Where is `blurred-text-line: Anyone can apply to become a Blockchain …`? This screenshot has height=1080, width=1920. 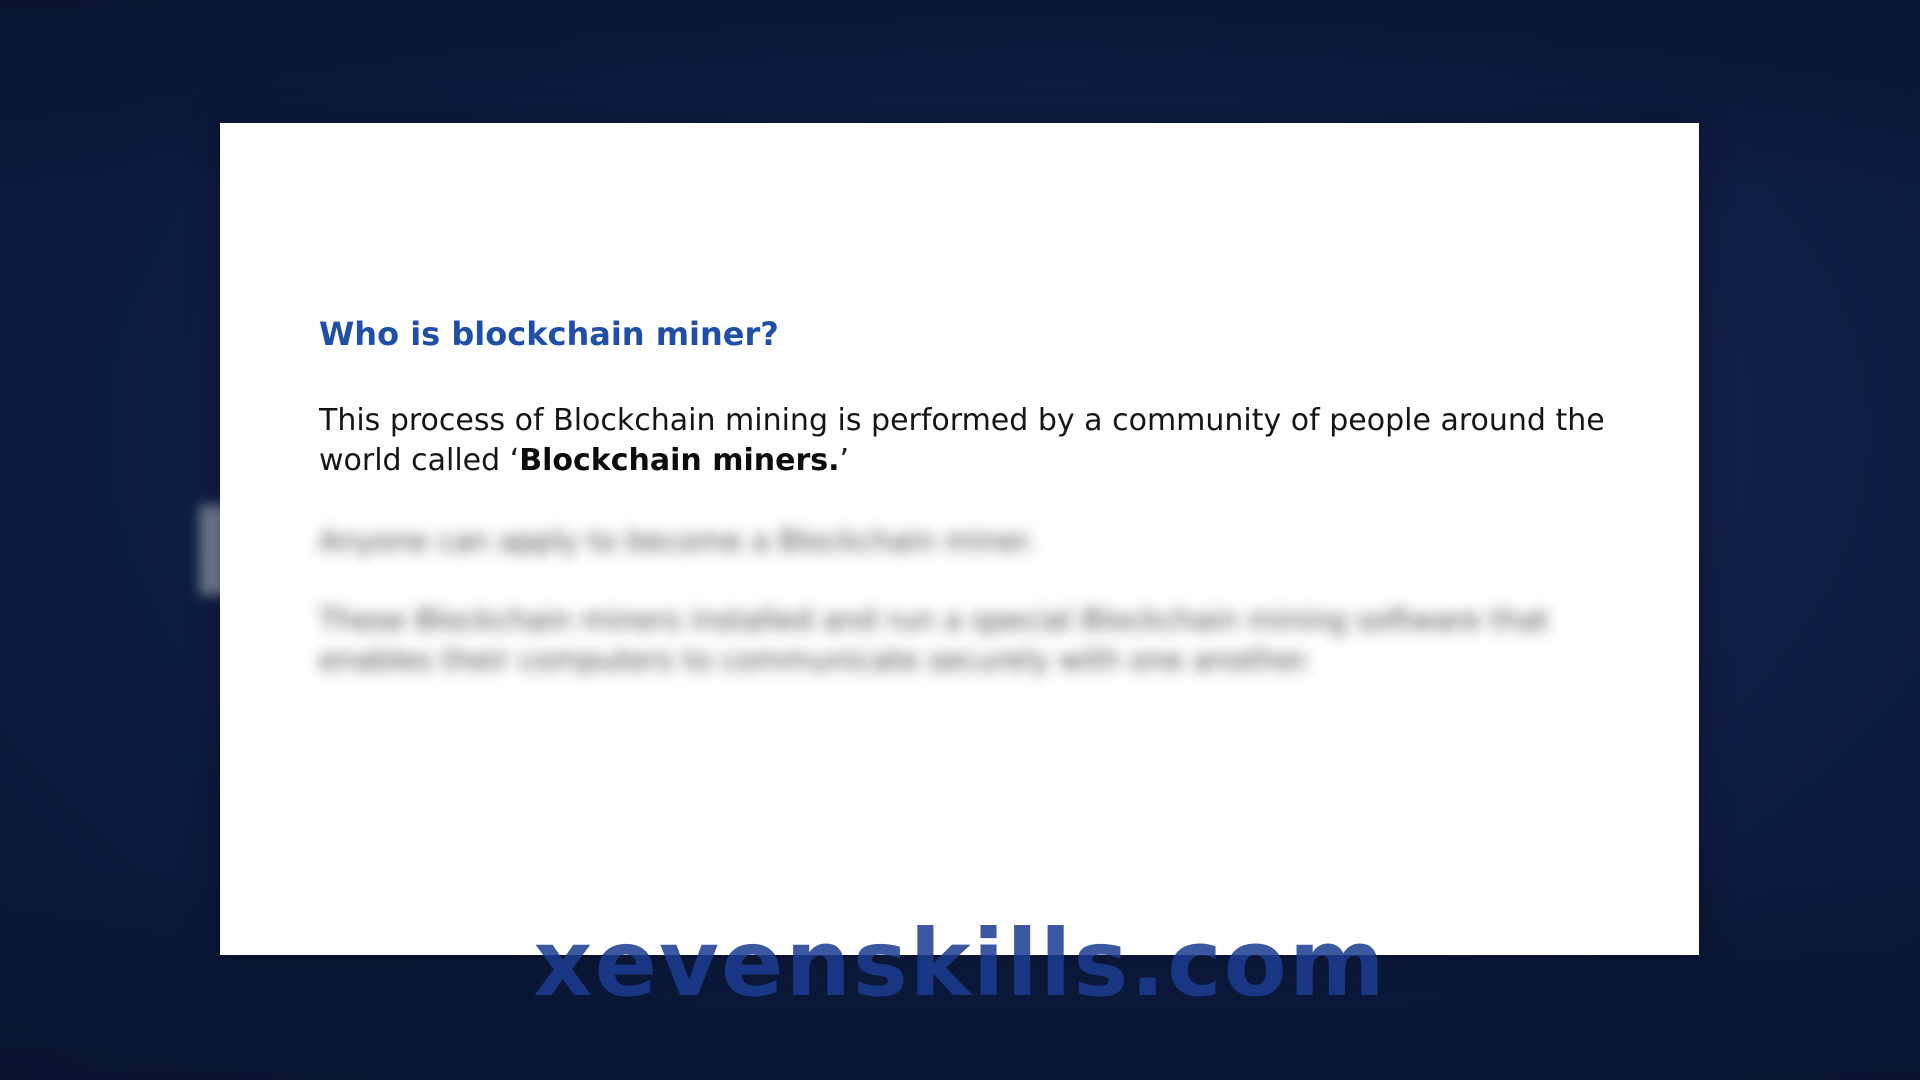 blurred-text-line: Anyone can apply to become a Blockchain … is located at coordinates (677, 541).